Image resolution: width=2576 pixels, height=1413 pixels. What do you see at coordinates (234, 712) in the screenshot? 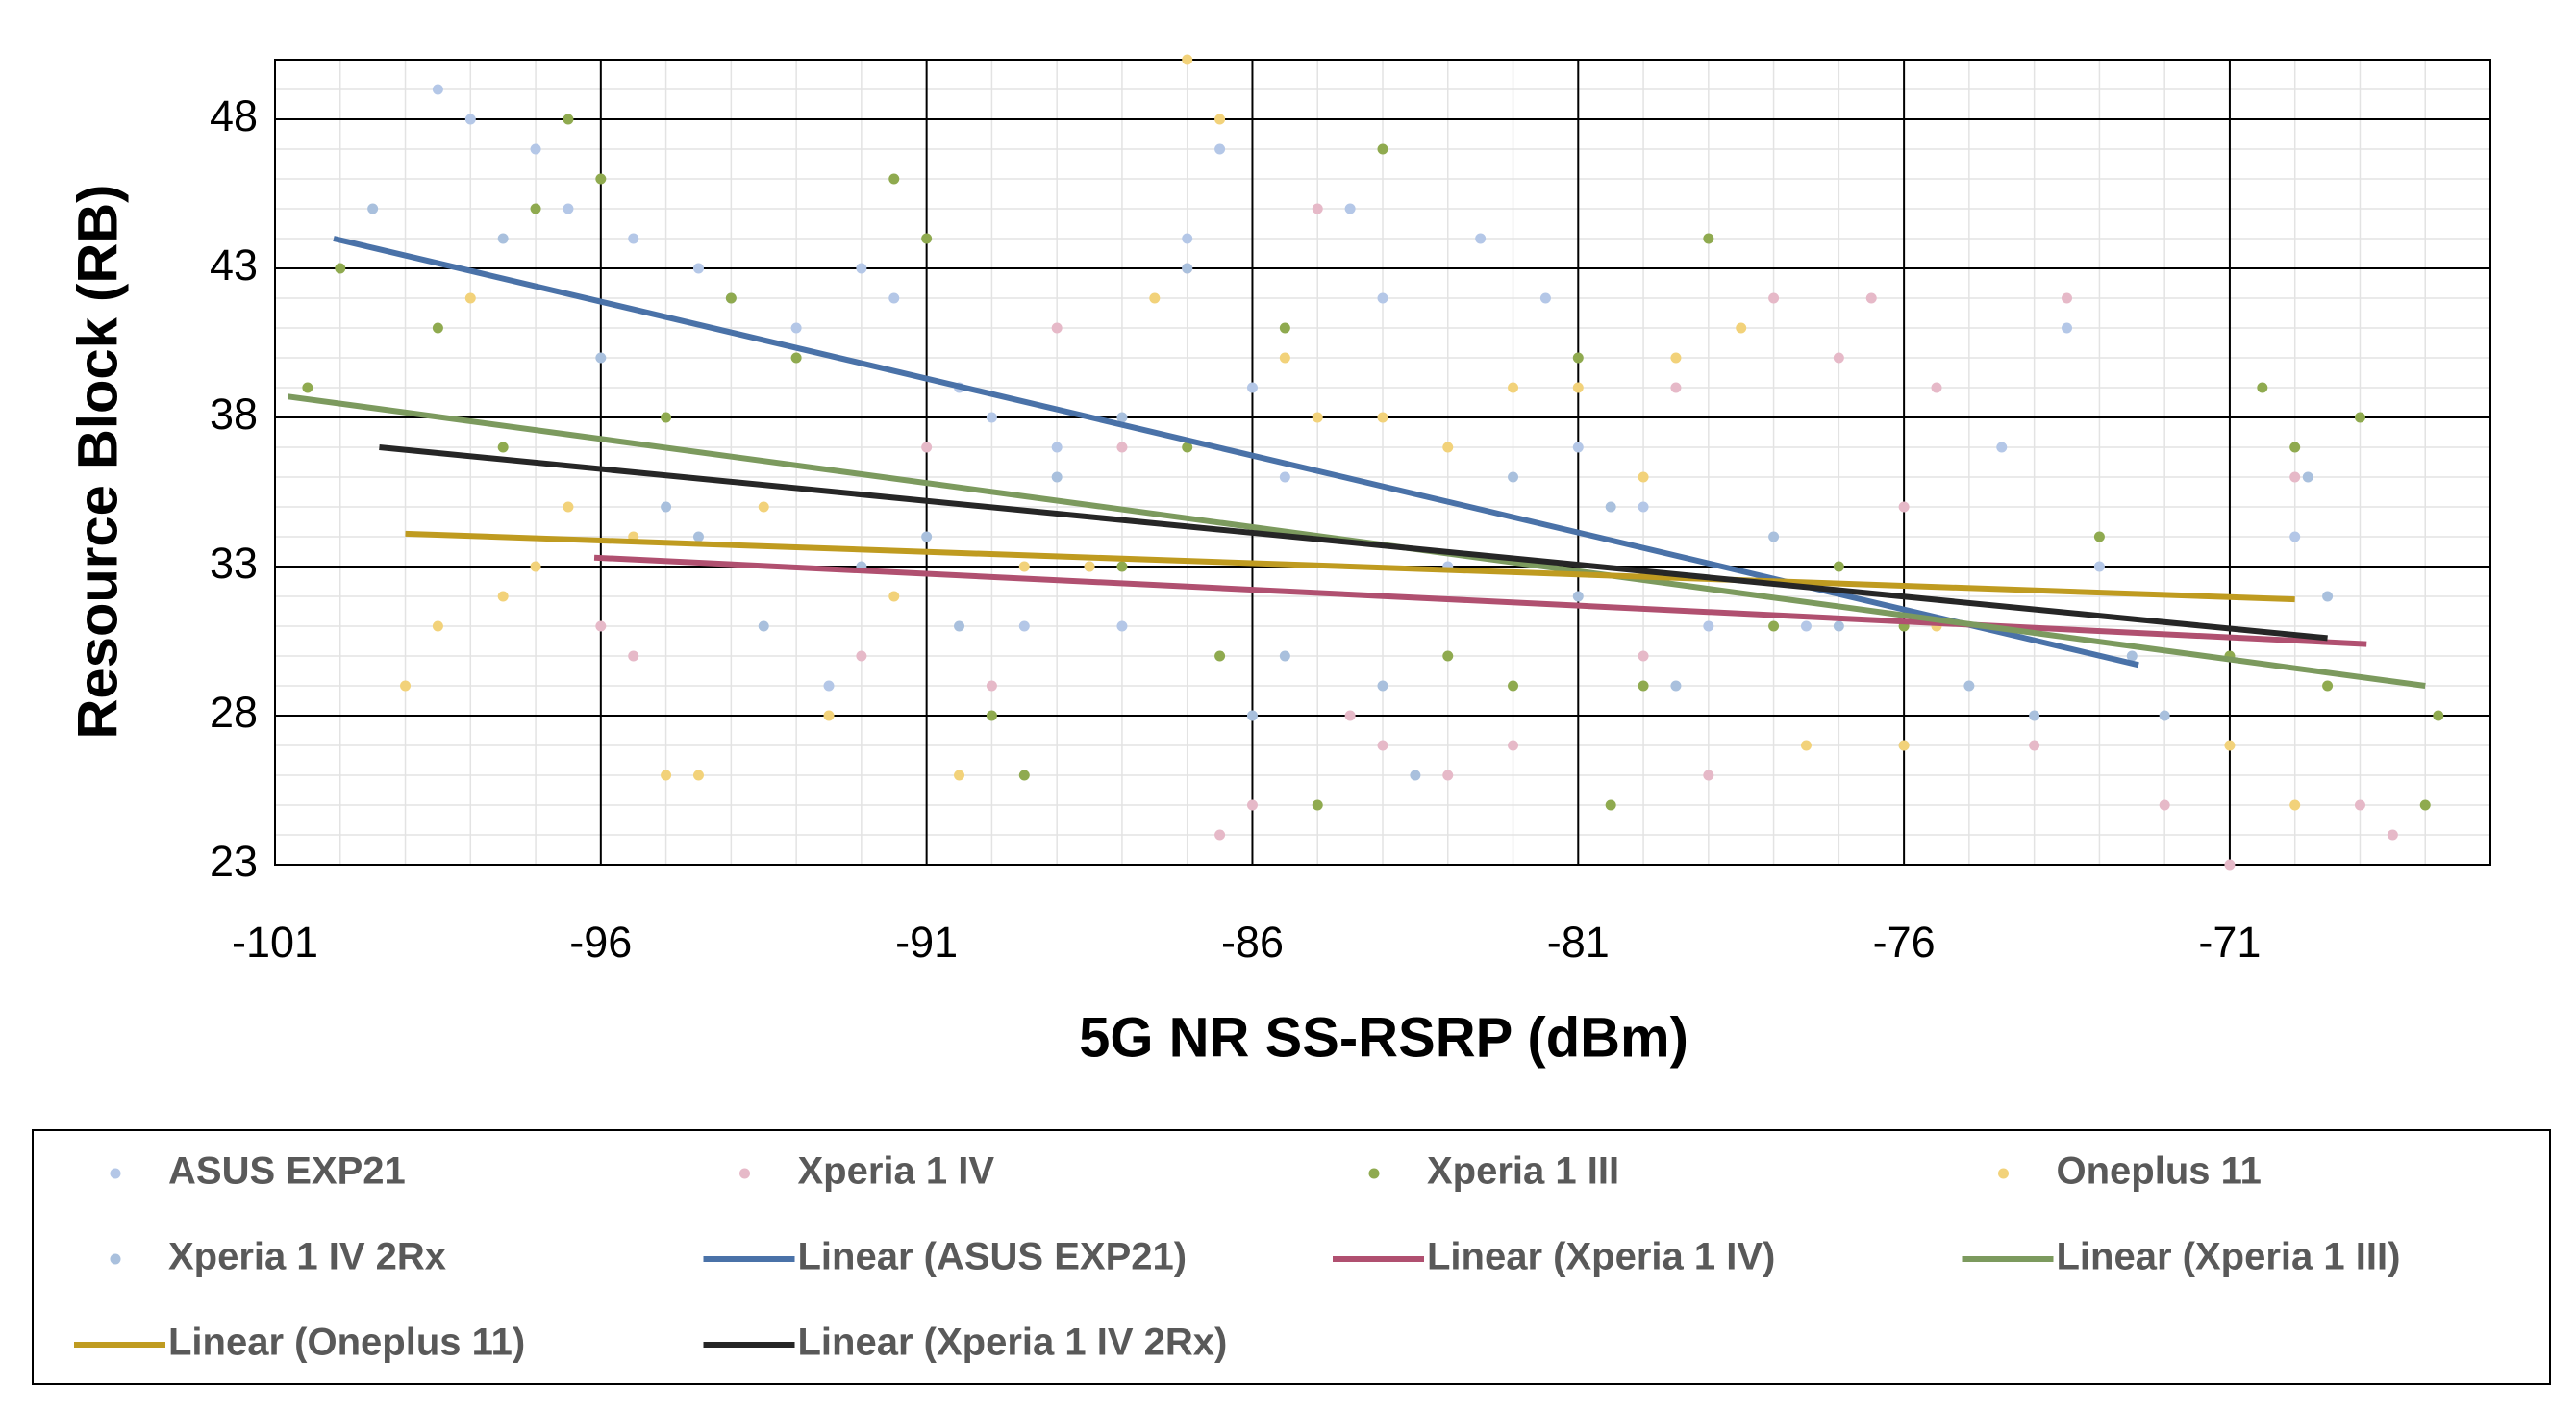
I see `y-tick-label: 28` at bounding box center [234, 712].